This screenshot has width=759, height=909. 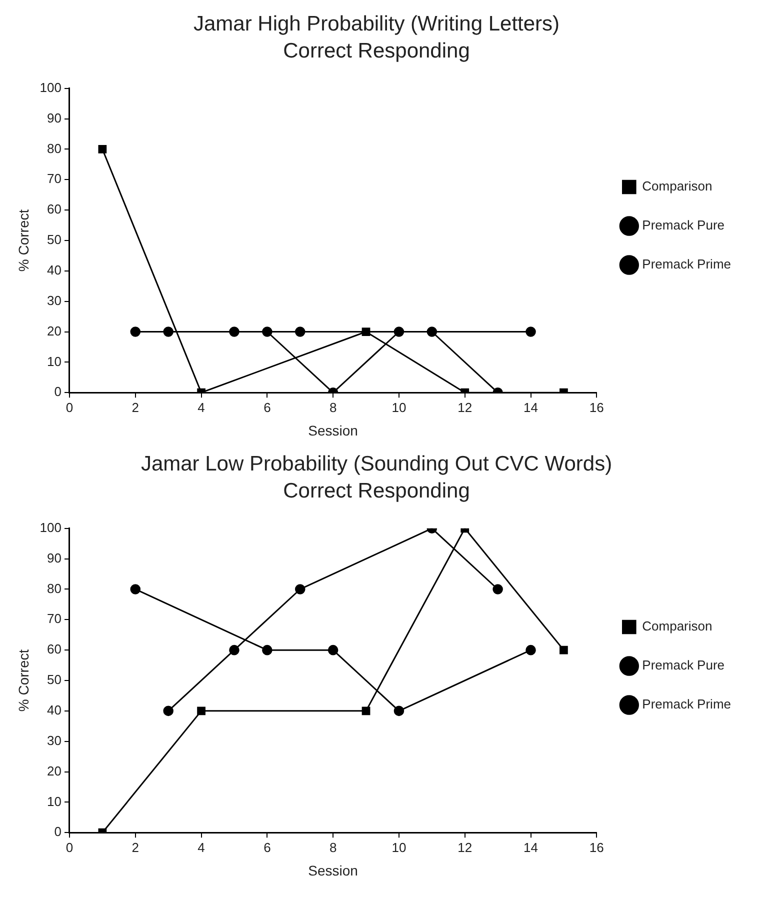 I want to click on chart-title: Jamar High Probability (Writing Letters), so click(x=376, y=24).